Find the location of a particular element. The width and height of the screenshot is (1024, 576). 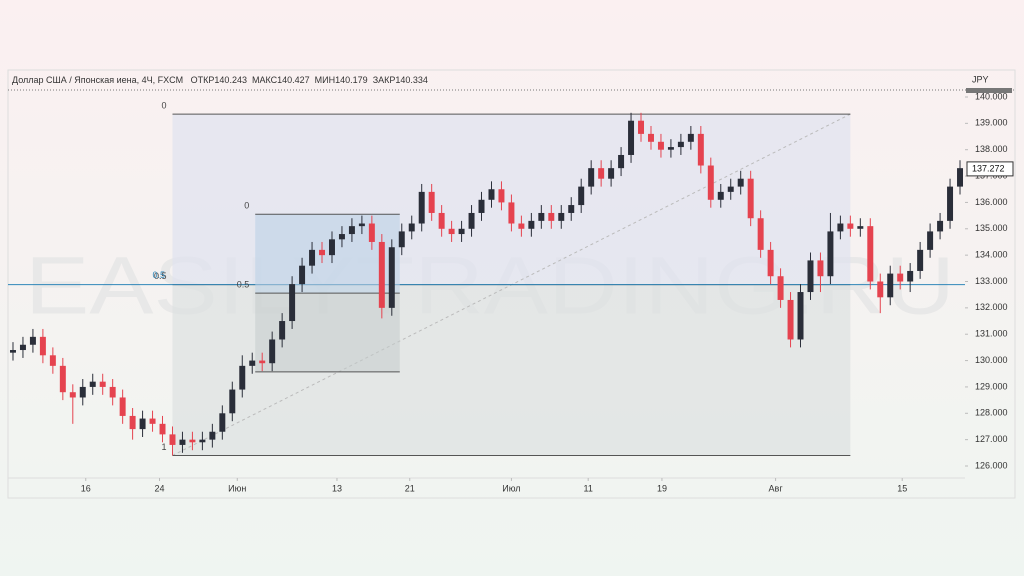

ohlc-item: МАКС140.427 is located at coordinates (281, 80).